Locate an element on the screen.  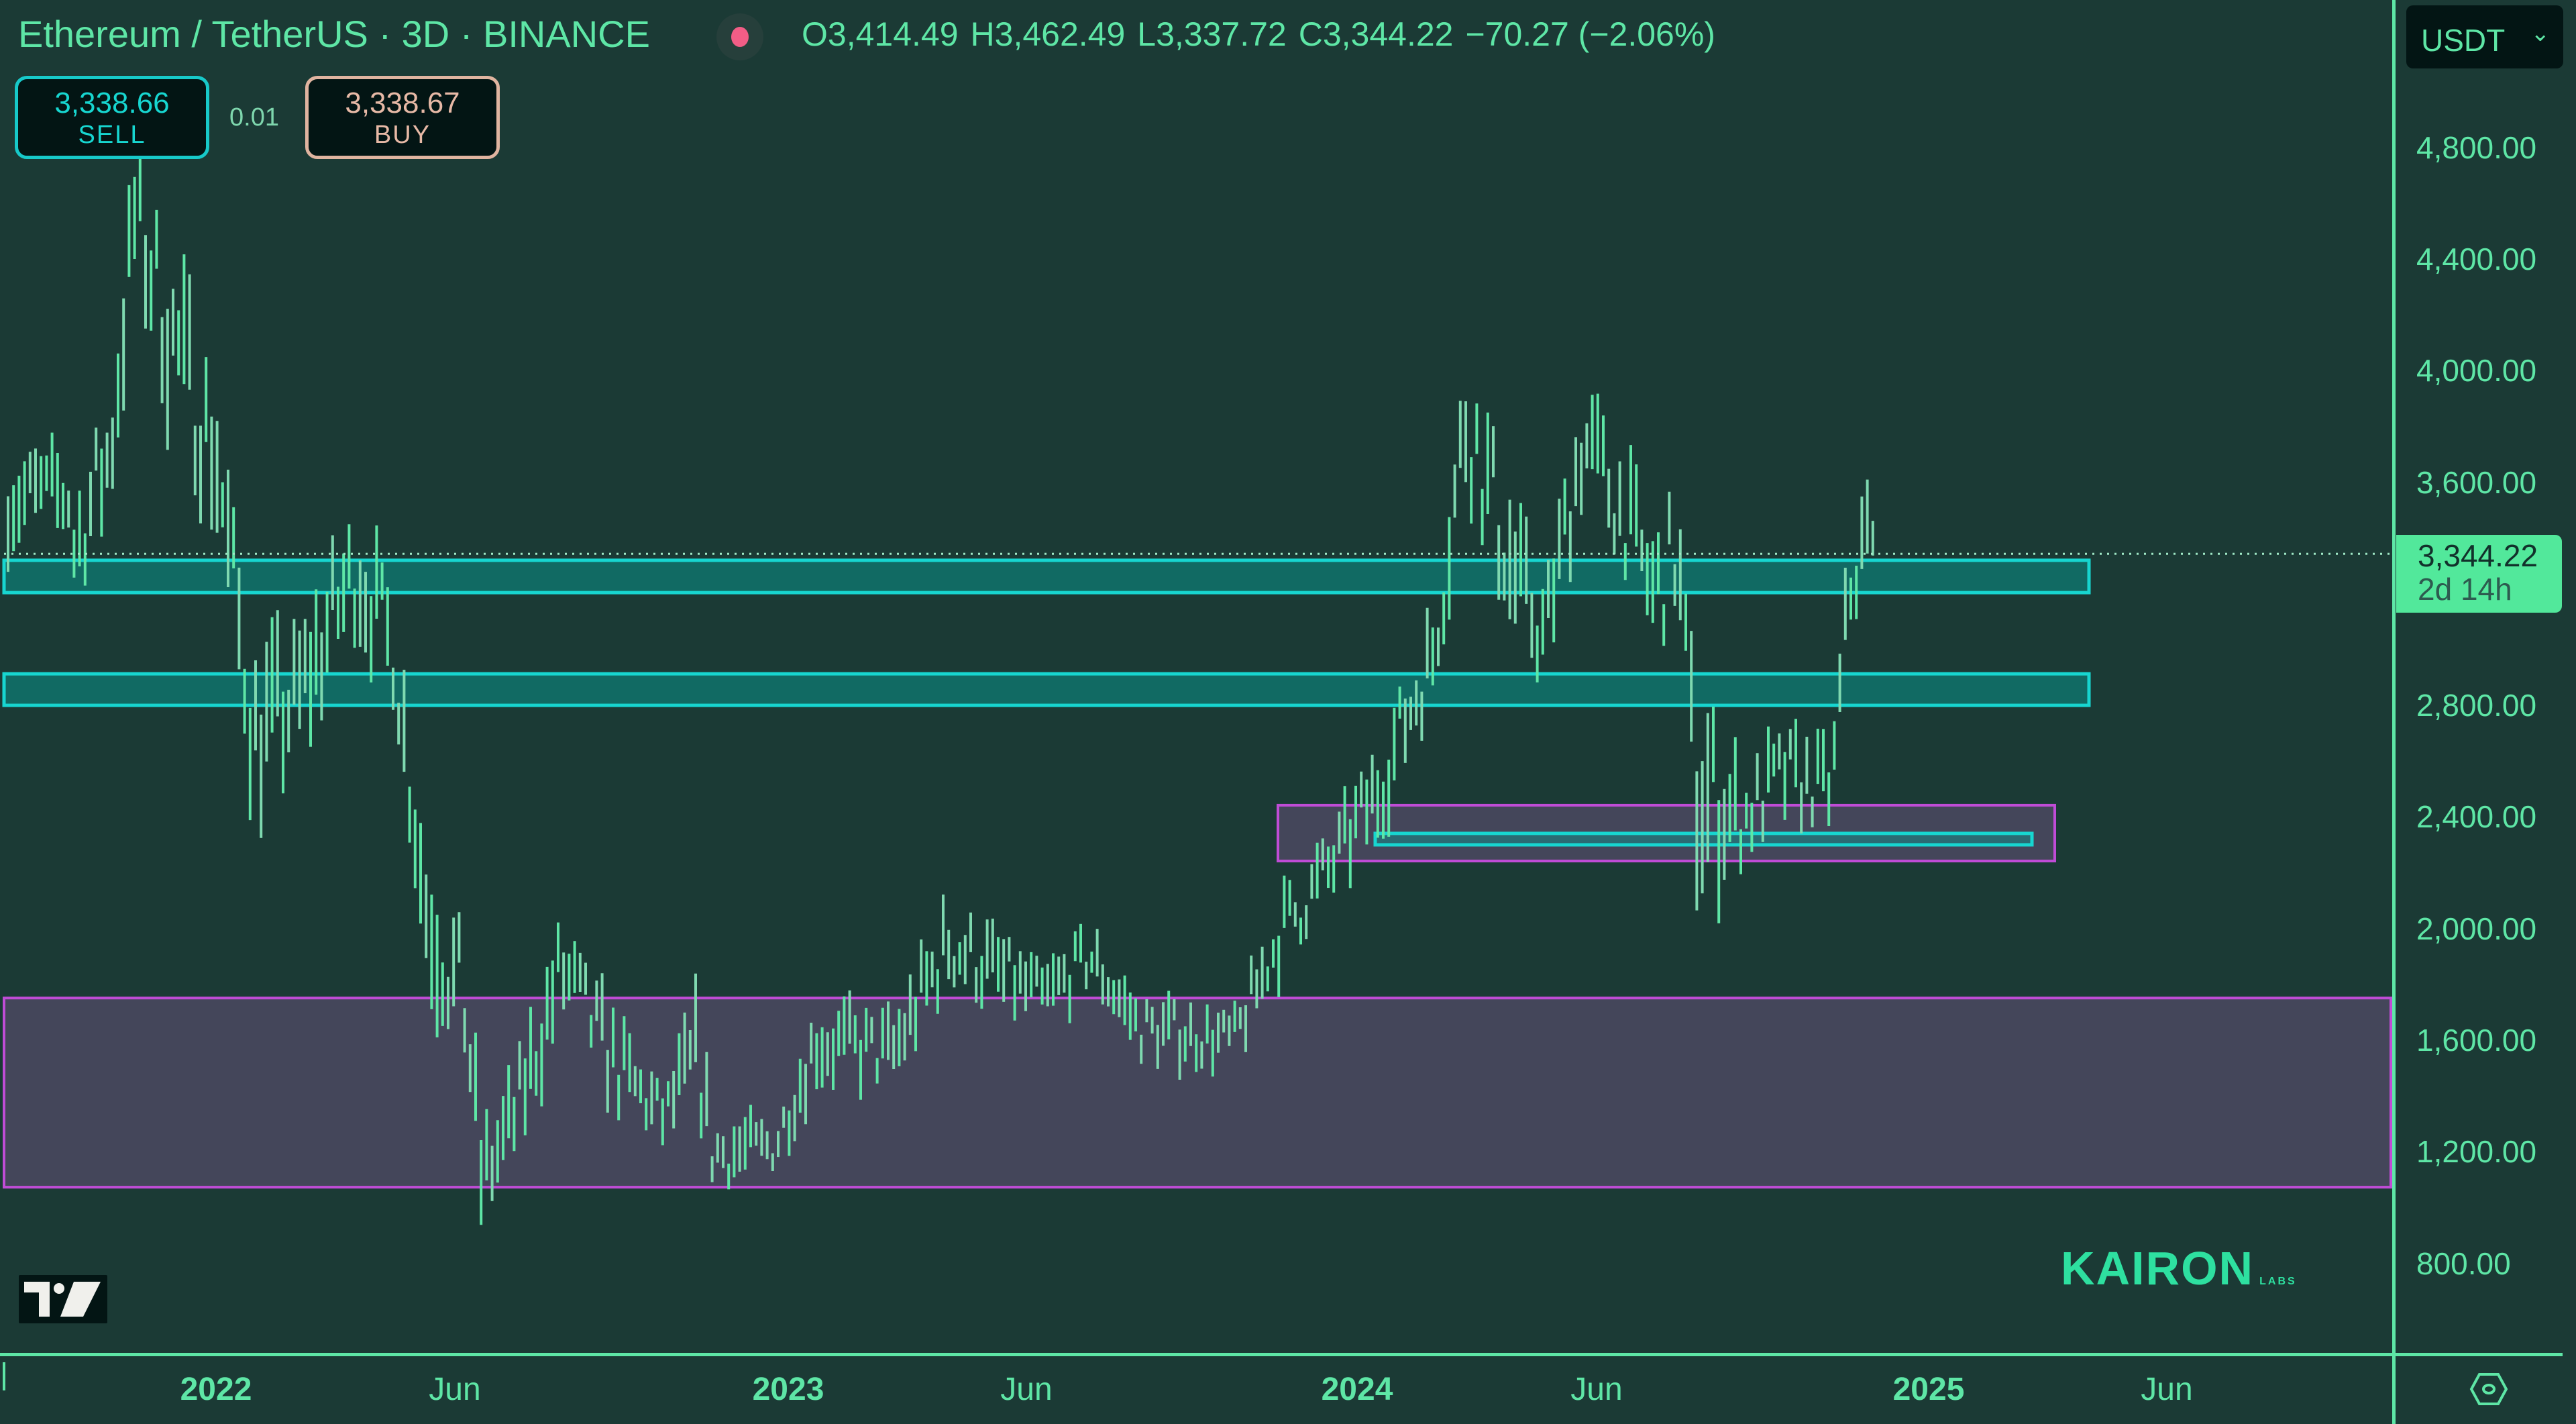
last-price-tag: 3,344.22 2d 14h is located at coordinates (2479, 574).